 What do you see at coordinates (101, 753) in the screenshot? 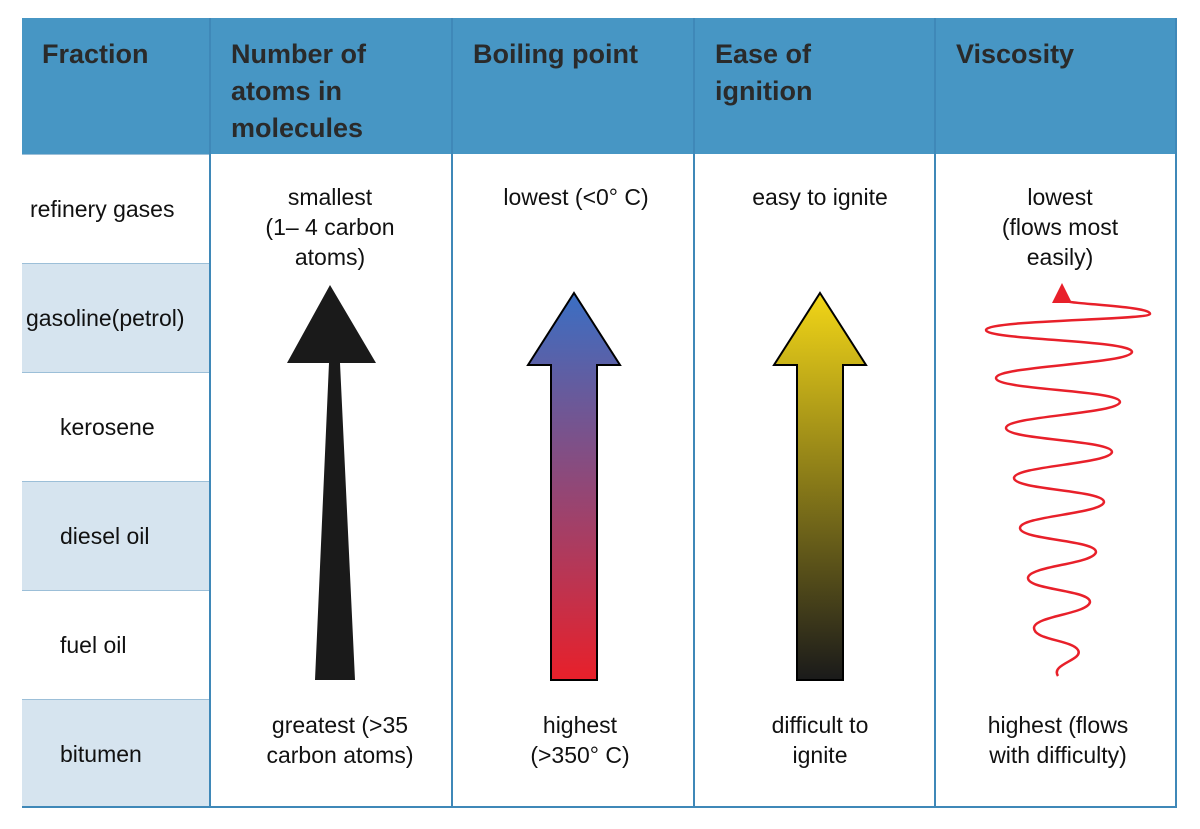
I see `fraction-label: bitumen` at bounding box center [101, 753].